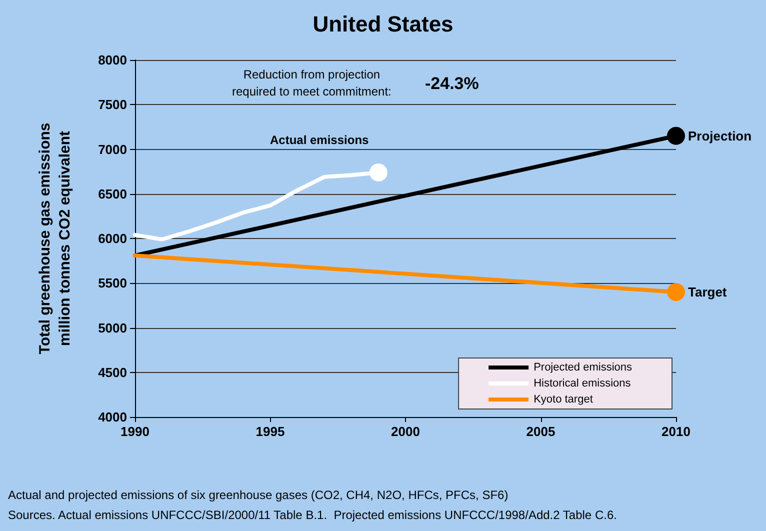 The image size is (766, 531). I want to click on x-tick-label: 2000, so click(405, 431).